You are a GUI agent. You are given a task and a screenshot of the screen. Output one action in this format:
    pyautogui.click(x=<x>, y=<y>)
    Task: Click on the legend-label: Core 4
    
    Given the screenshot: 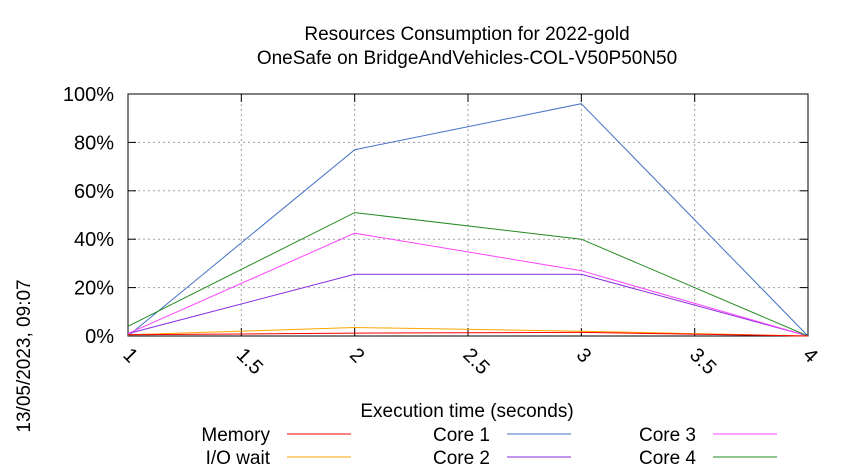 What is the action you would take?
    pyautogui.click(x=667, y=458)
    